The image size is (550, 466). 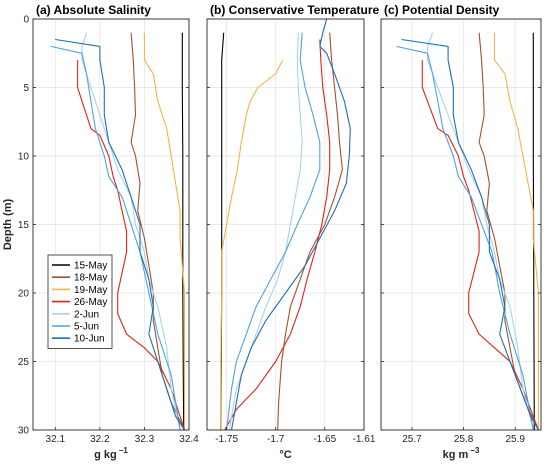 What do you see at coordinates (183, 231) in the screenshot?
I see `series-line-15-may` at bounding box center [183, 231].